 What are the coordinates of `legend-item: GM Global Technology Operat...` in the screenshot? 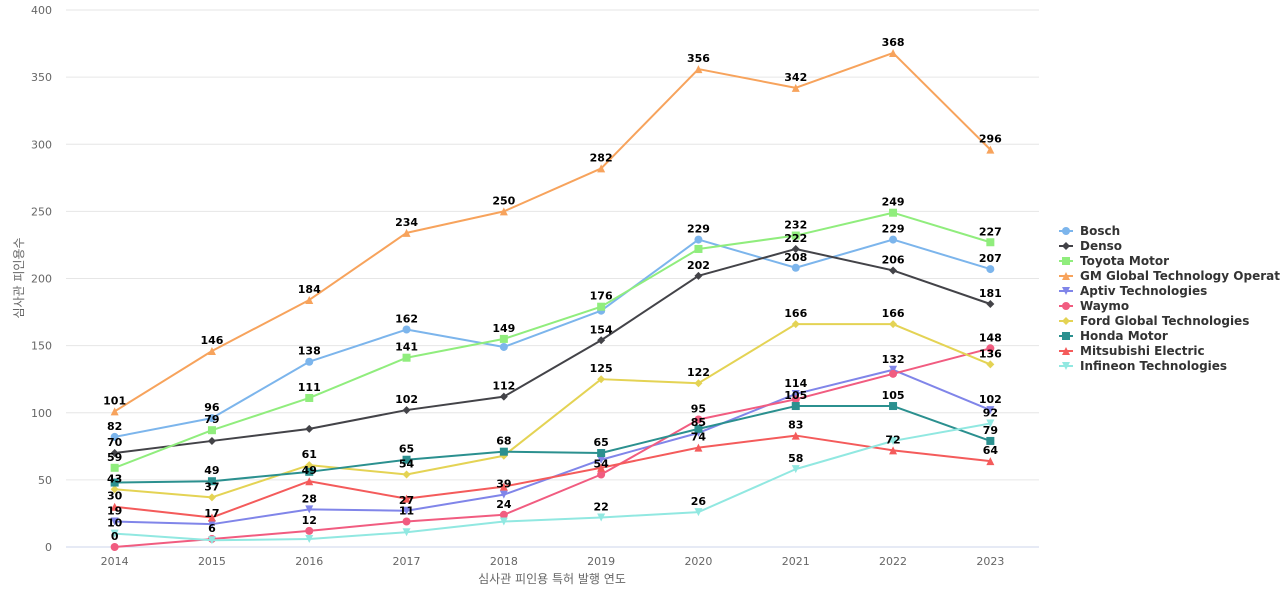 It's located at (1169, 276).